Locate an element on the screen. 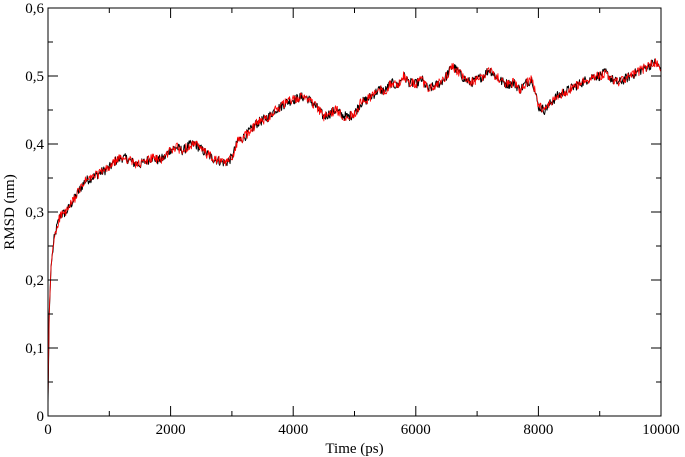  x-tick-label: 8000 is located at coordinates (538, 430).